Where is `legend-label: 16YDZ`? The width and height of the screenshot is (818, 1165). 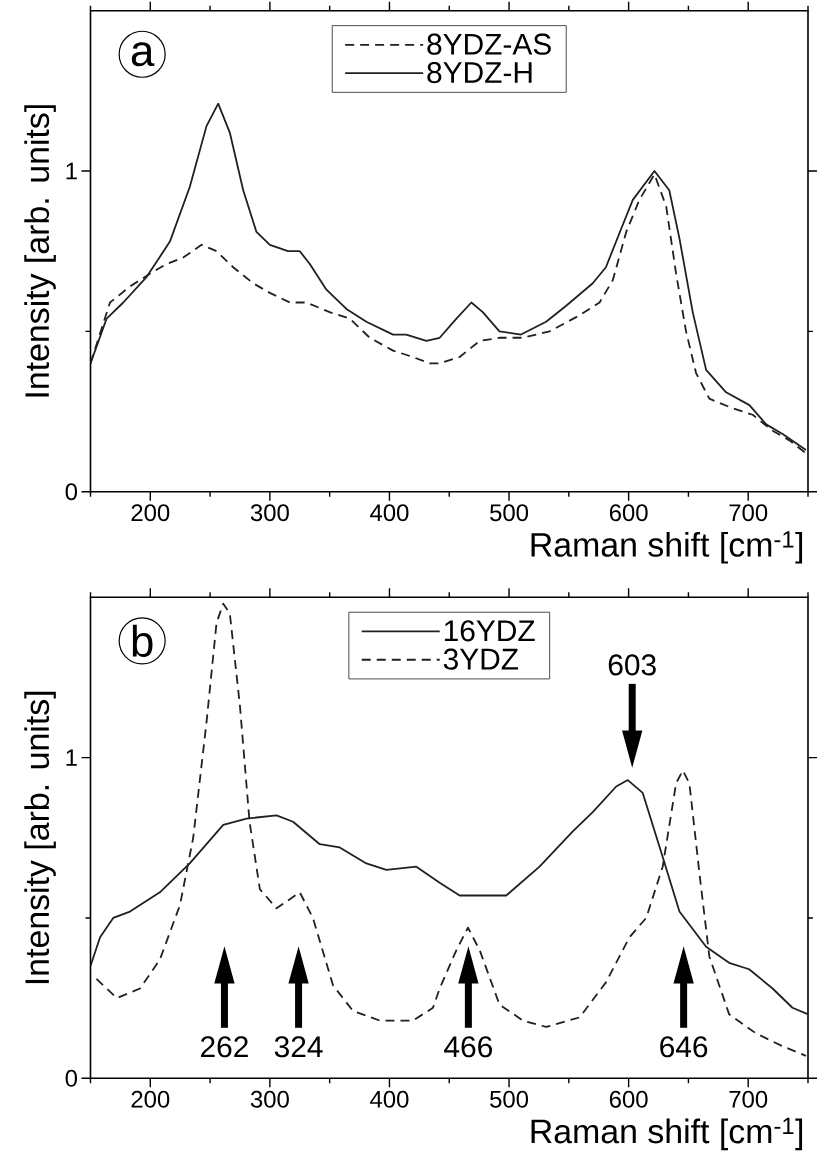
legend-label: 16YDZ is located at coordinates (490, 631).